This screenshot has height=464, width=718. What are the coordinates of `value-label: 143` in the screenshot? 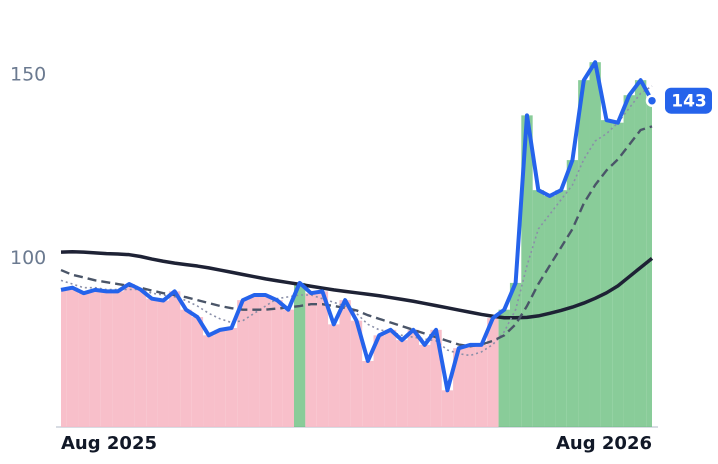 It's located at (689, 102).